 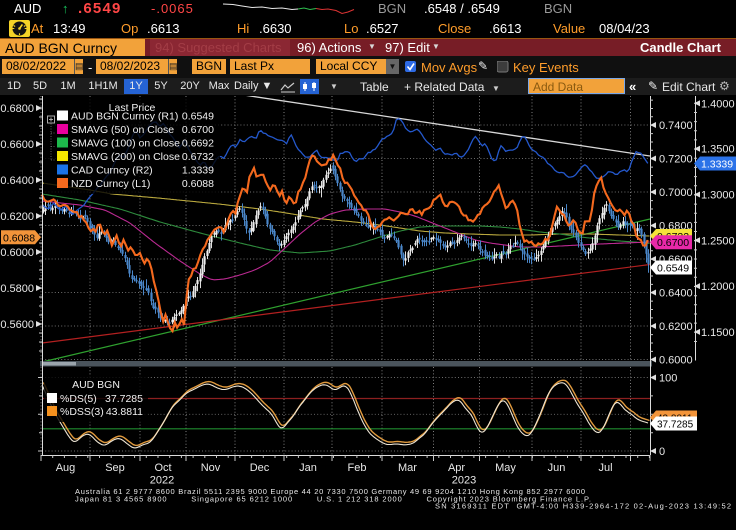 I want to click on svg-text: 1.4000, so click(x=718, y=104).